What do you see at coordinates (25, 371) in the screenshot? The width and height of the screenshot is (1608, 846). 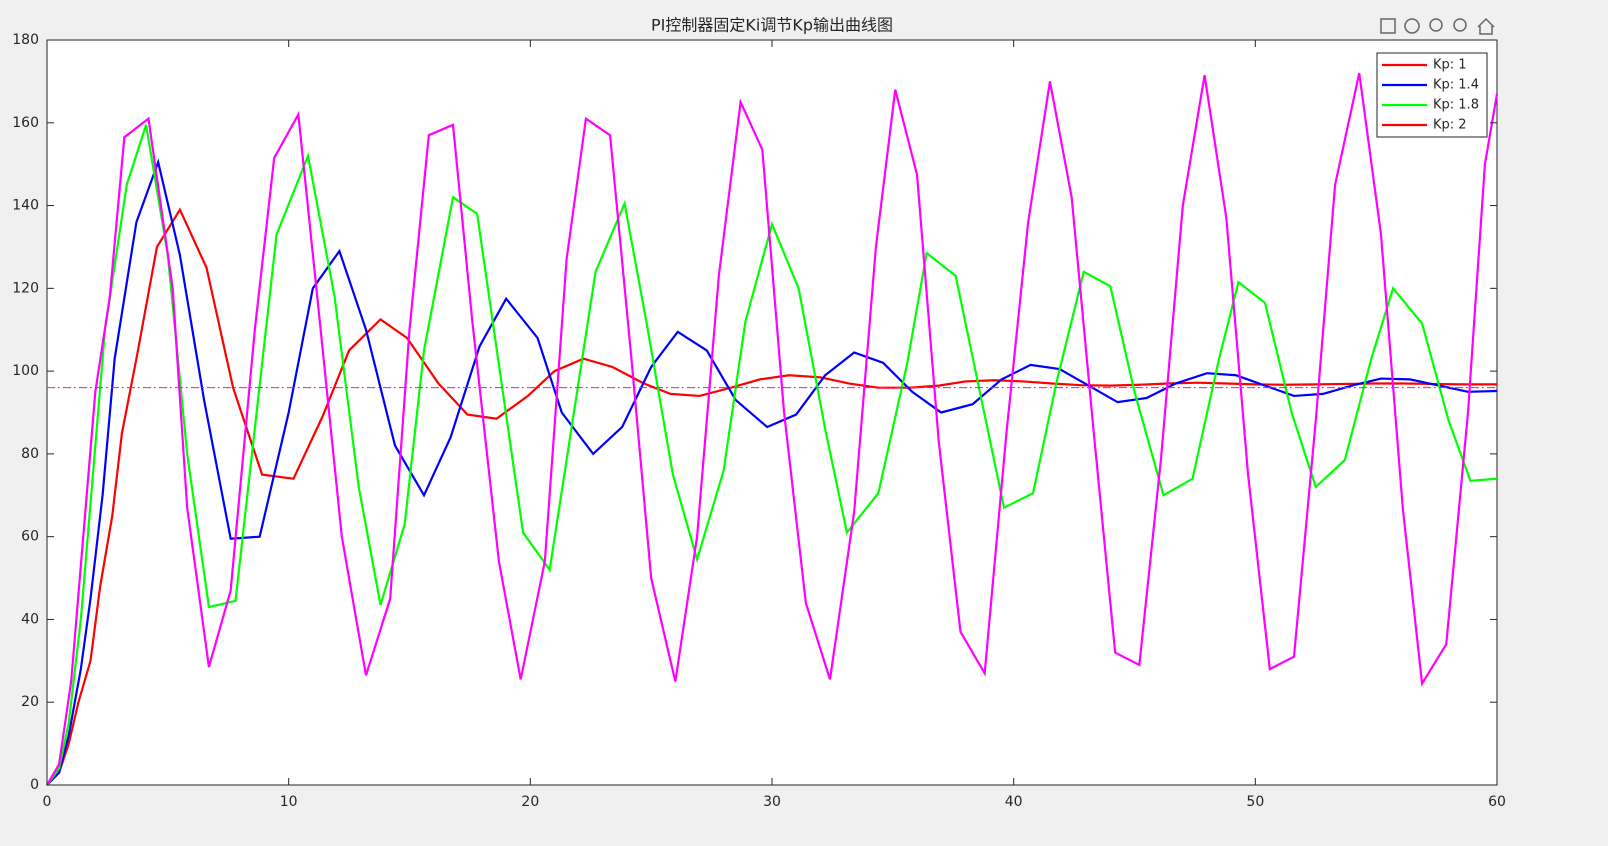 I see `y-tick-label: 100` at bounding box center [25, 371].